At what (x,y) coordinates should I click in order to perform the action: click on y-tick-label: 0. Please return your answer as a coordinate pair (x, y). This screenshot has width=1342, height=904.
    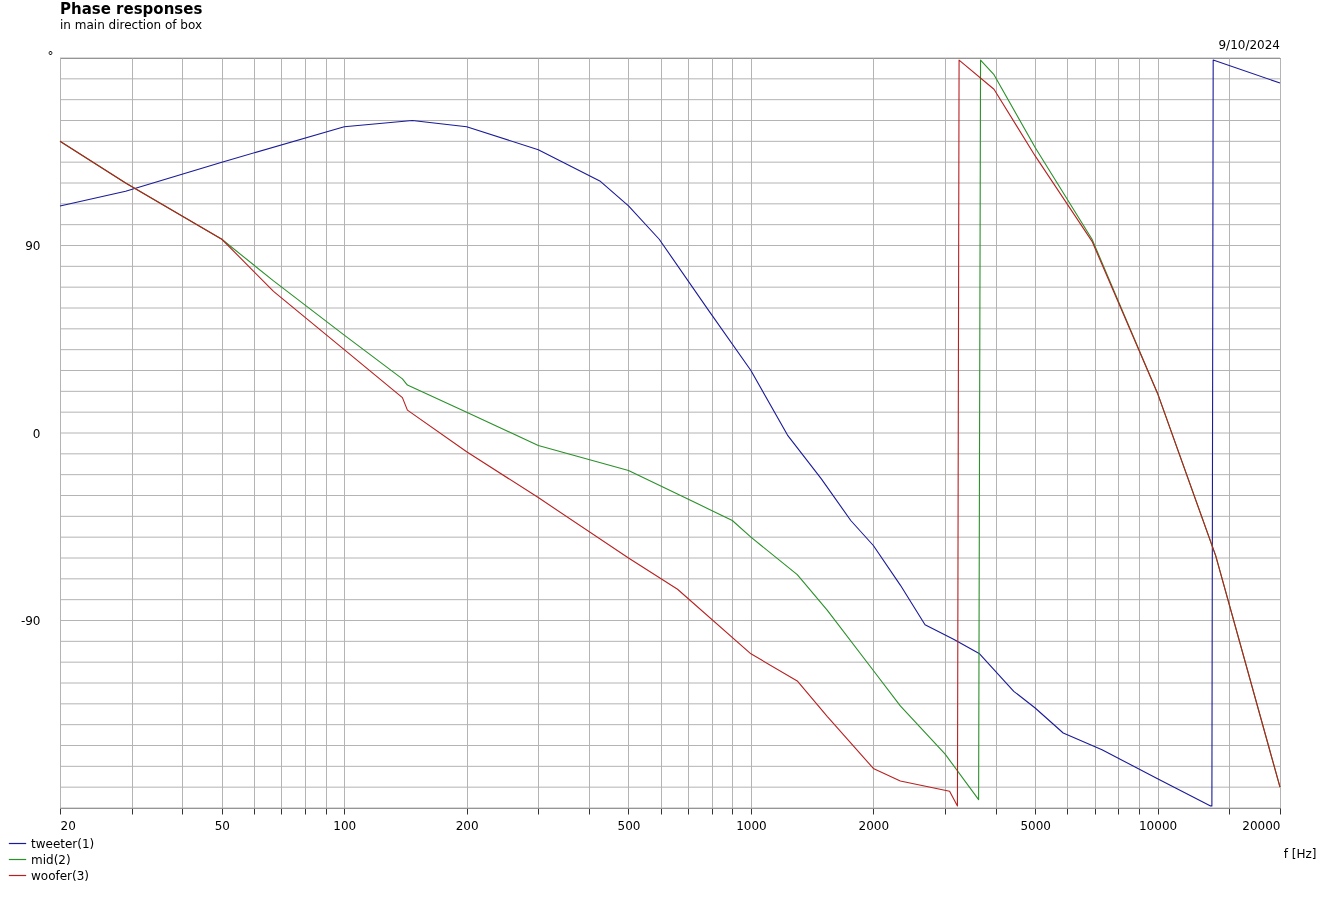
    Looking at the image, I should click on (36, 433).